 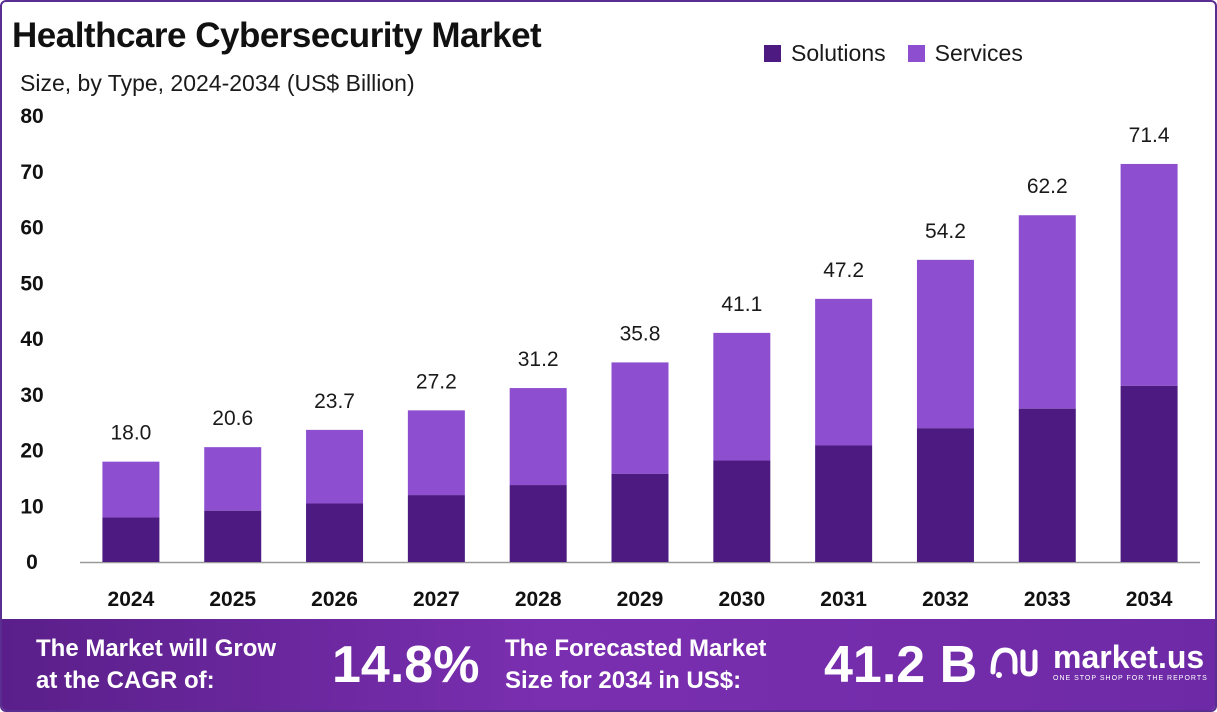 I want to click on x-tick-label: 2032, so click(x=945, y=599).